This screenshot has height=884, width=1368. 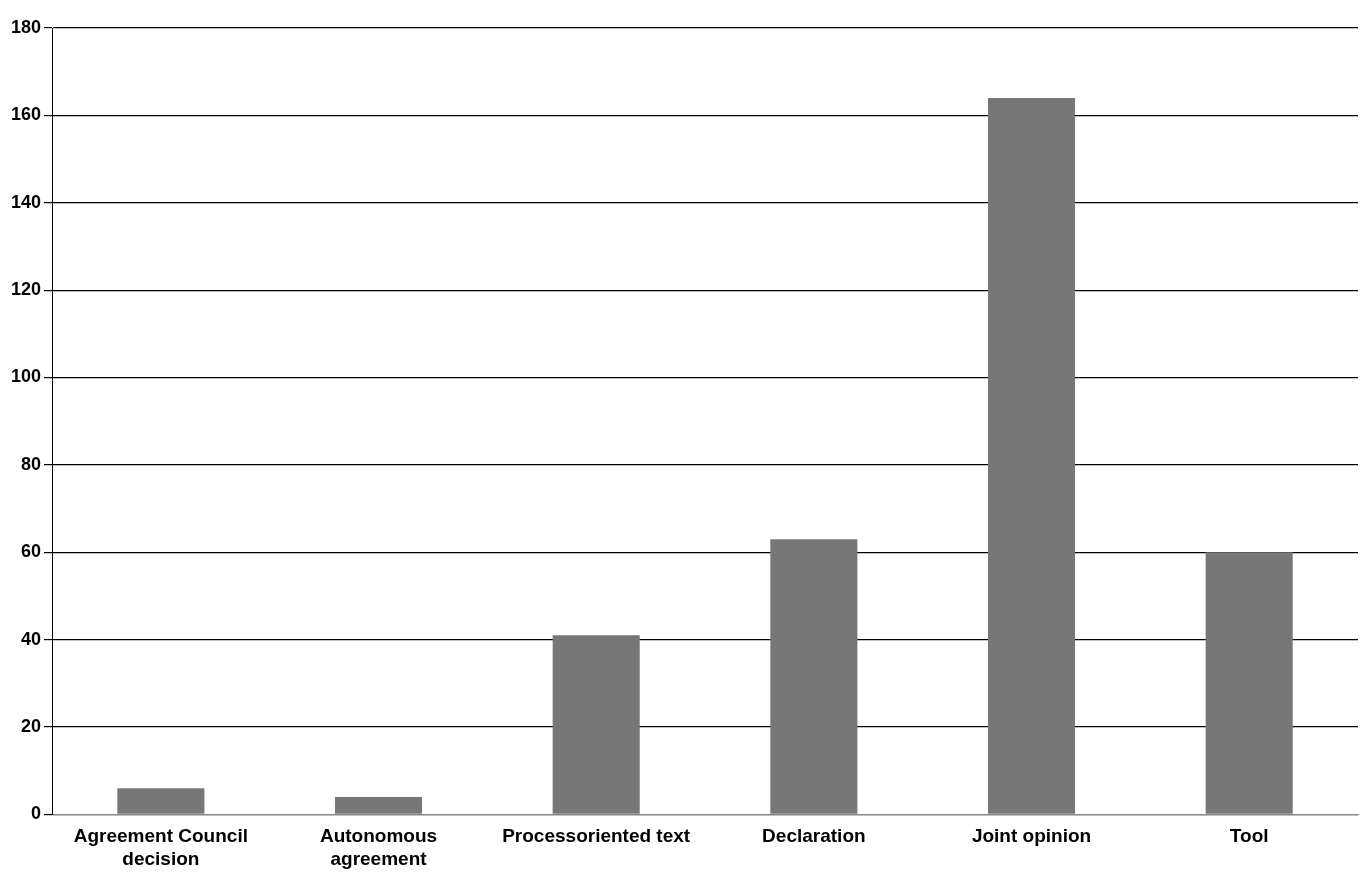 I want to click on x-tick-label: Declaration, so click(x=814, y=836).